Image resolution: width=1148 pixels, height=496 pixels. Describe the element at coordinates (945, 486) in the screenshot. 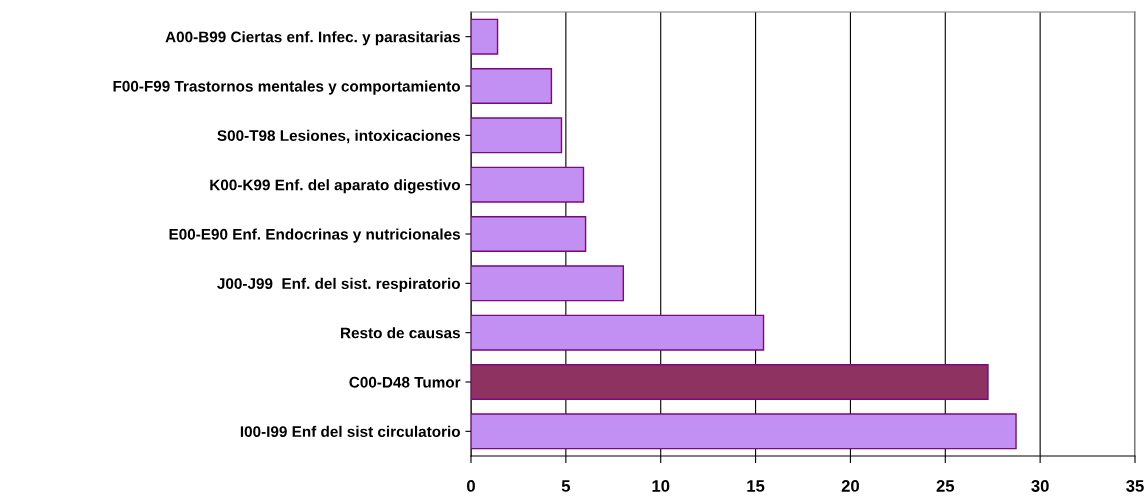

I see `x-tick-label: 25` at that location.